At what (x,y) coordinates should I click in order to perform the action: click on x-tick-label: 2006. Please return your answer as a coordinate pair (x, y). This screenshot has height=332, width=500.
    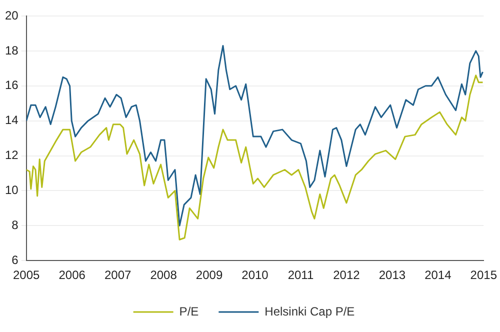
    Looking at the image, I should click on (72, 275).